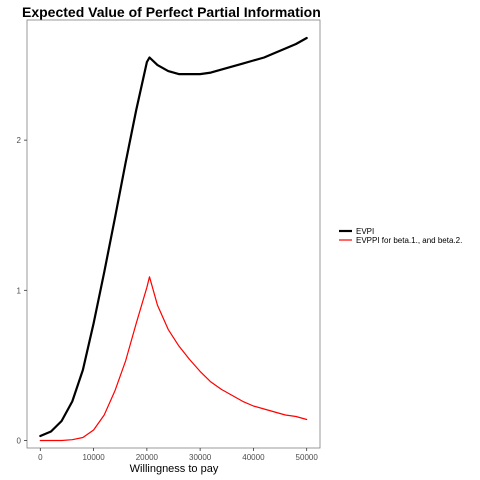 This screenshot has height=480, width=480. What do you see at coordinates (409, 240) in the screenshot?
I see `legend-label-evppi: EVPPI for beta.1., and beta.2.` at bounding box center [409, 240].